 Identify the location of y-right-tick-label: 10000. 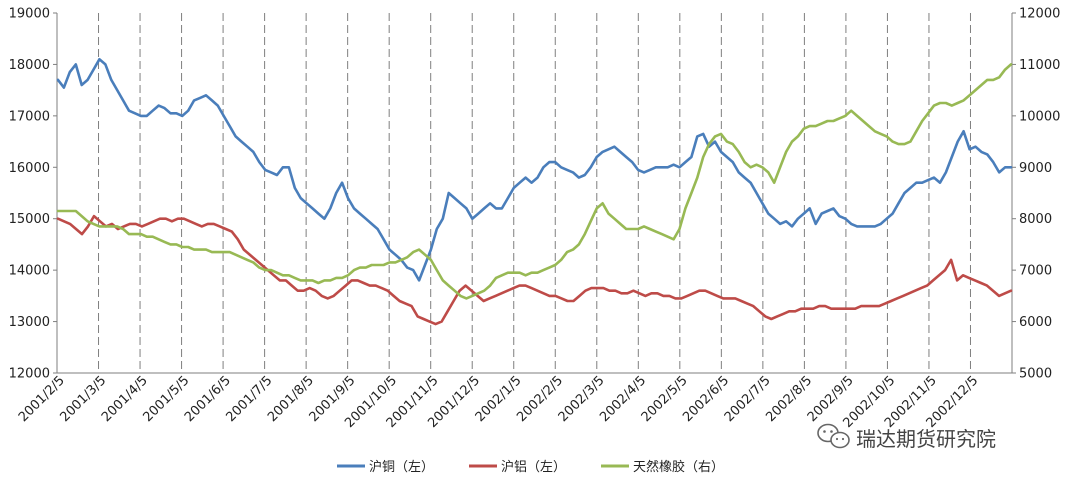
(1039, 116).